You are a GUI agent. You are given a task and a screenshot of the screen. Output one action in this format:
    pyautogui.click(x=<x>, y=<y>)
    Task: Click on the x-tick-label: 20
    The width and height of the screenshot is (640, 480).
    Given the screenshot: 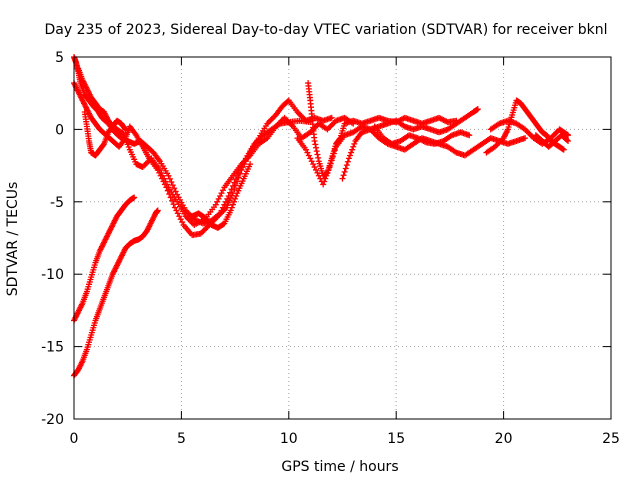 What is the action you would take?
    pyautogui.click(x=504, y=439)
    